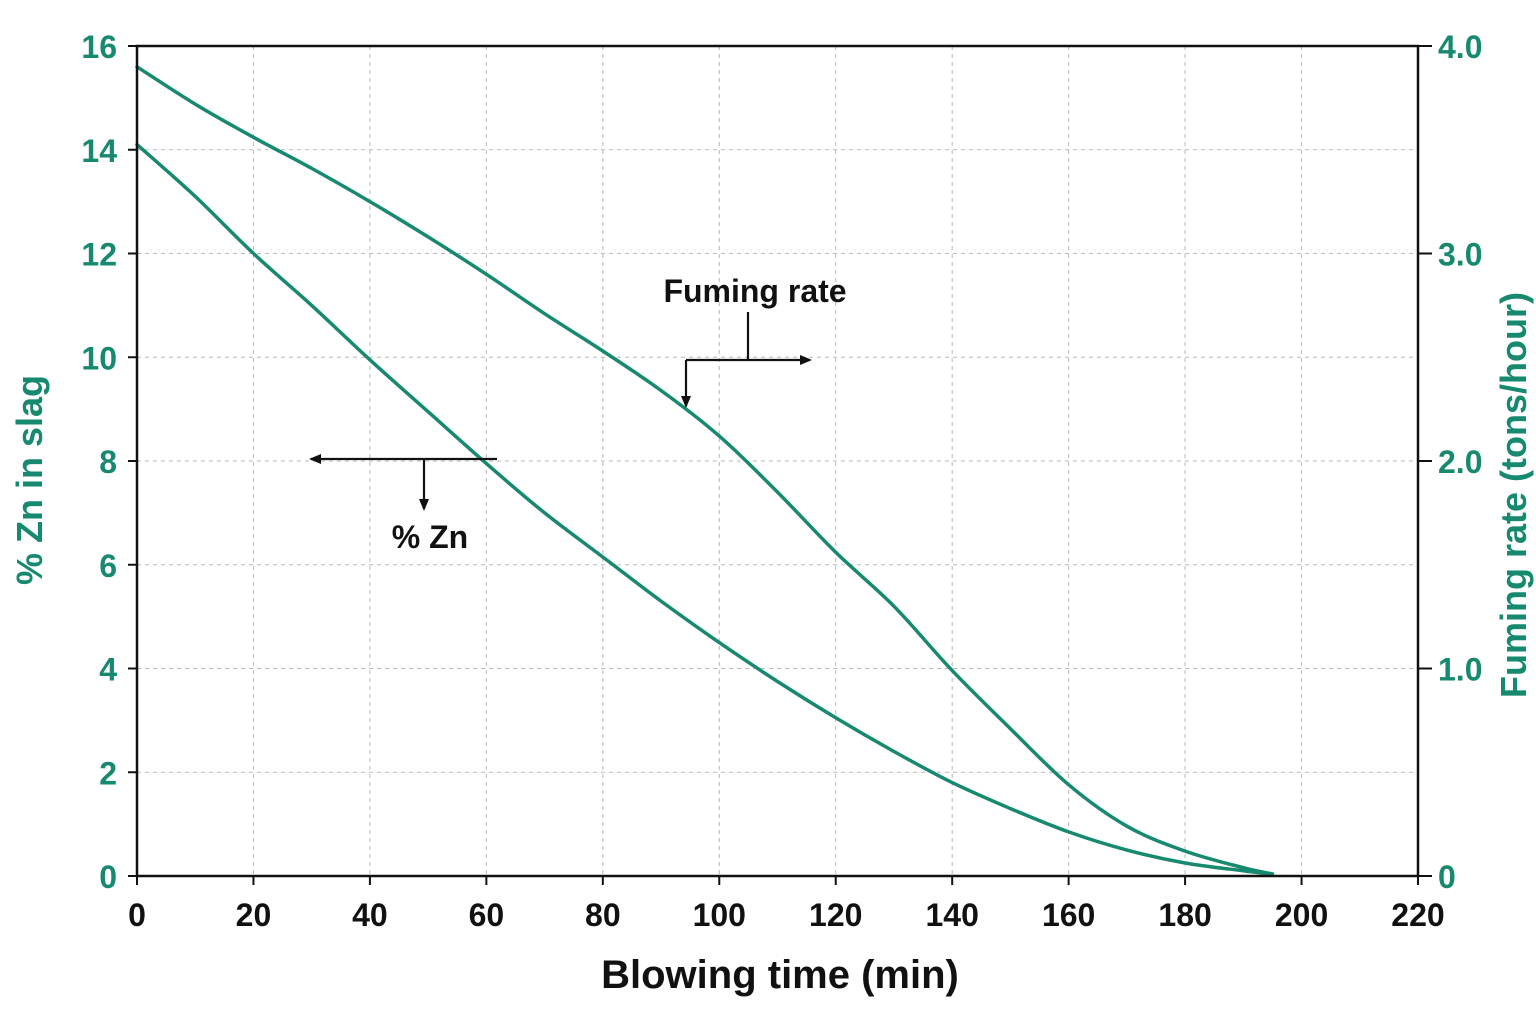 This screenshot has width=1536, height=1024. Describe the element at coordinates (137, 915) in the screenshot. I see `x-tick-label: 0` at that location.